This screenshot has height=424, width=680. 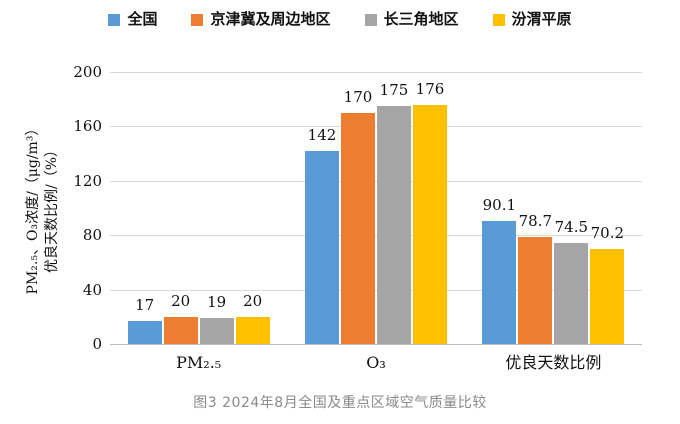 What do you see at coordinates (340, 403) in the screenshot?
I see `figure-caption: 图3 2024年8月全国及重点区域空气质量比较` at bounding box center [340, 403].